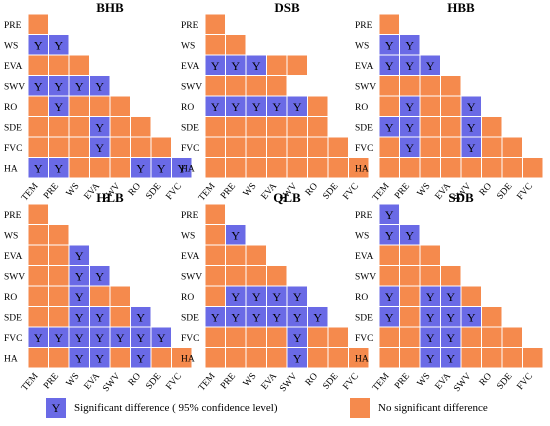 Image resolution: width=550 pixels, height=426 pixels. What do you see at coordinates (461, 7) in the screenshot?
I see `panel-title: HBB` at bounding box center [461, 7].